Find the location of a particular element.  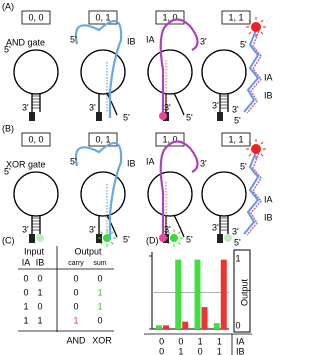

table-footer: XOR is located at coordinates (102, 340).